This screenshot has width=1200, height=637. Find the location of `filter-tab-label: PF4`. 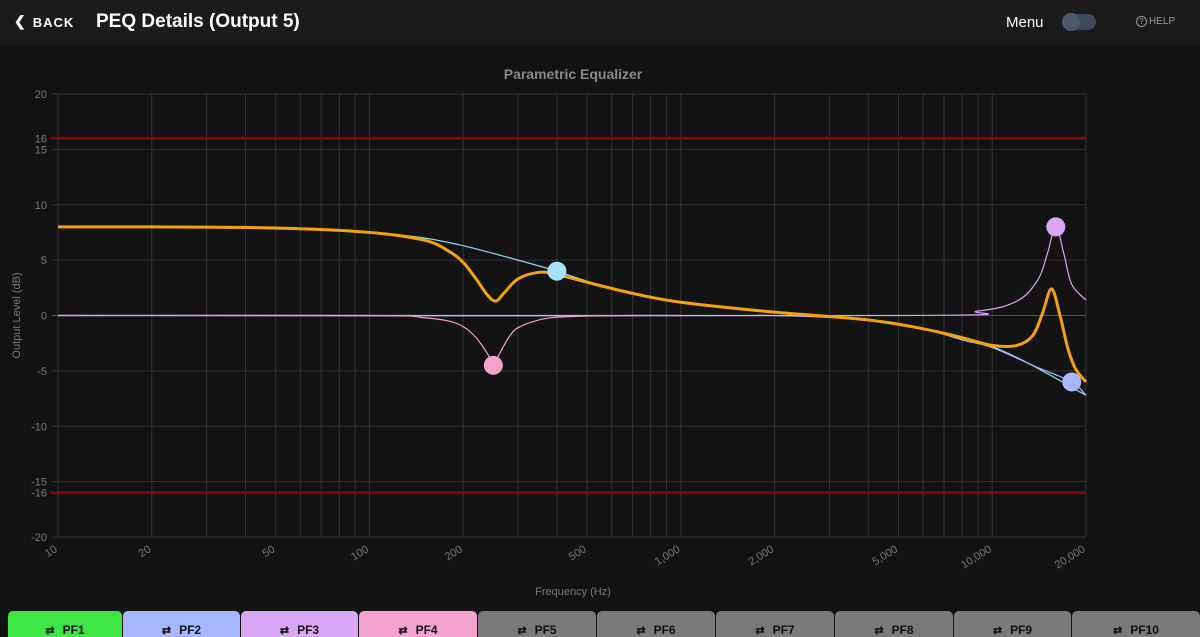

filter-tab-label: PF4 is located at coordinates (426, 630).